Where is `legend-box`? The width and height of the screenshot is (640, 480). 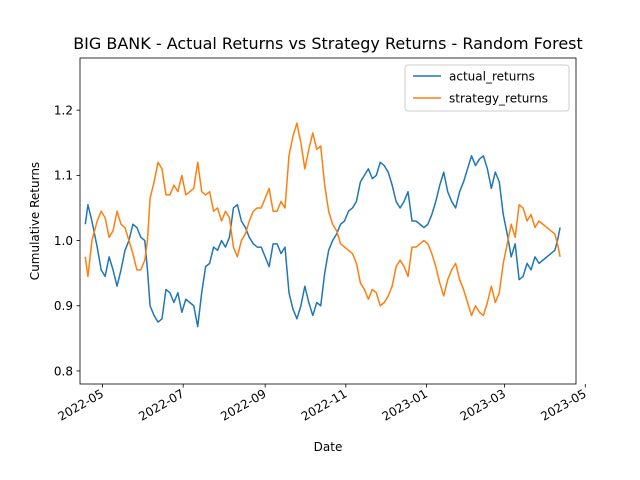
legend-box is located at coordinates (487, 88).